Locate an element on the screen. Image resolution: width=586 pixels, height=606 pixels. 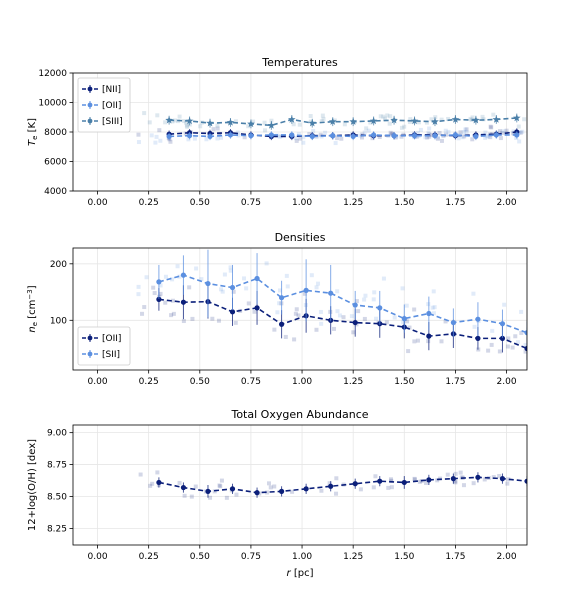
x-tick-label-4: 1.00 is located at coordinates (302, 203).